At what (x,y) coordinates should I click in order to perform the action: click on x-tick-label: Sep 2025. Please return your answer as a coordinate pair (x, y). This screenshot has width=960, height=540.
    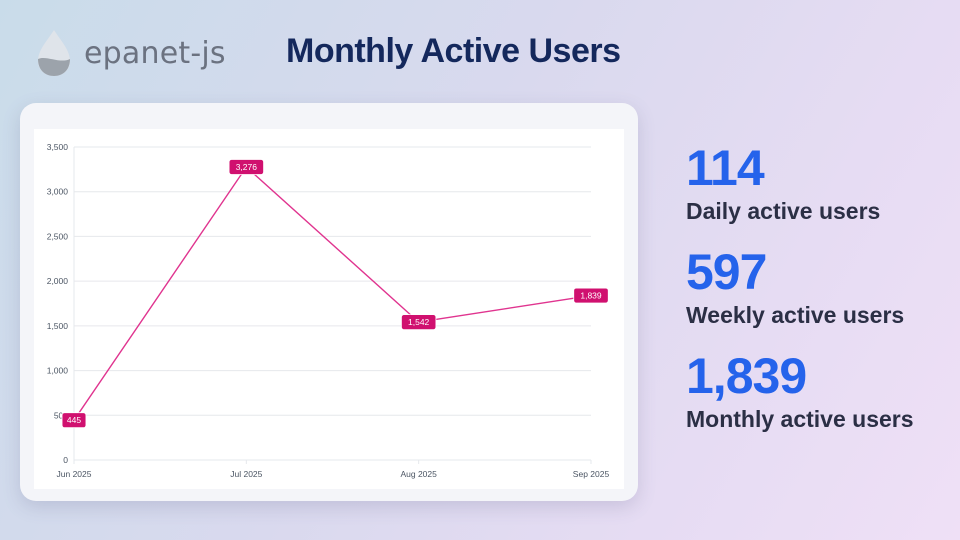
    Looking at the image, I should click on (591, 474).